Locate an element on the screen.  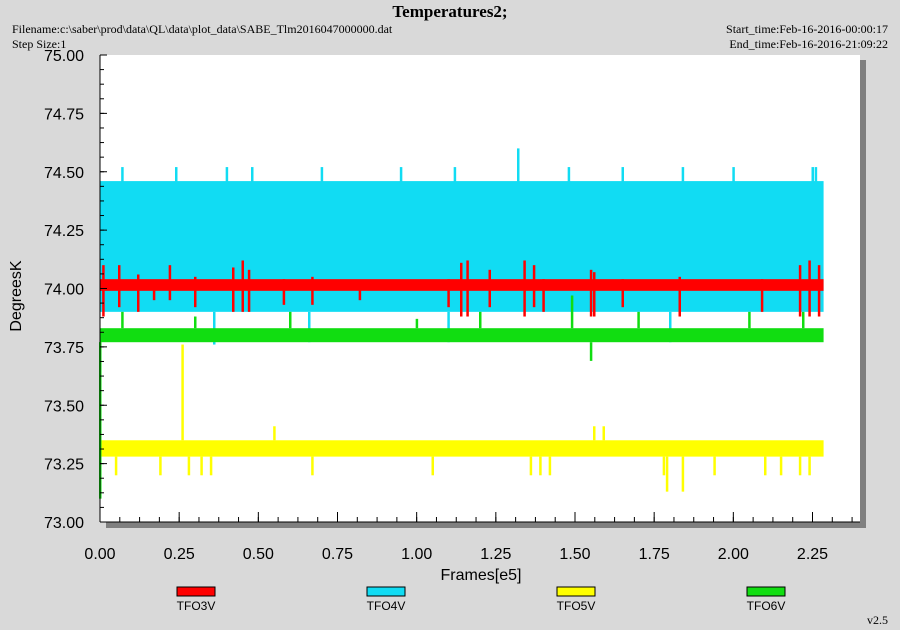
y-tick-label: 73.25 is located at coordinates (64, 465).